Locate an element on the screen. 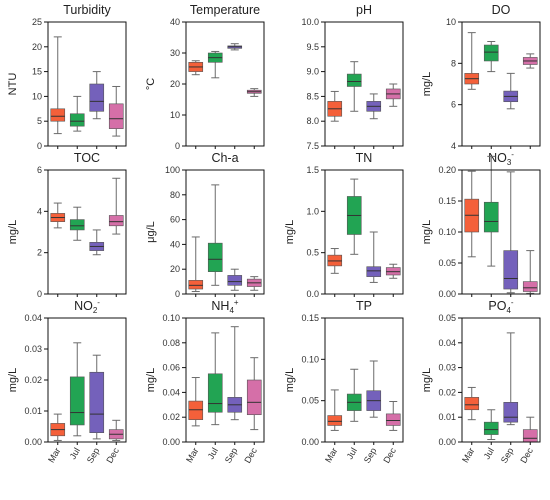  panel-title-text: pH is located at coordinates (364, 10).